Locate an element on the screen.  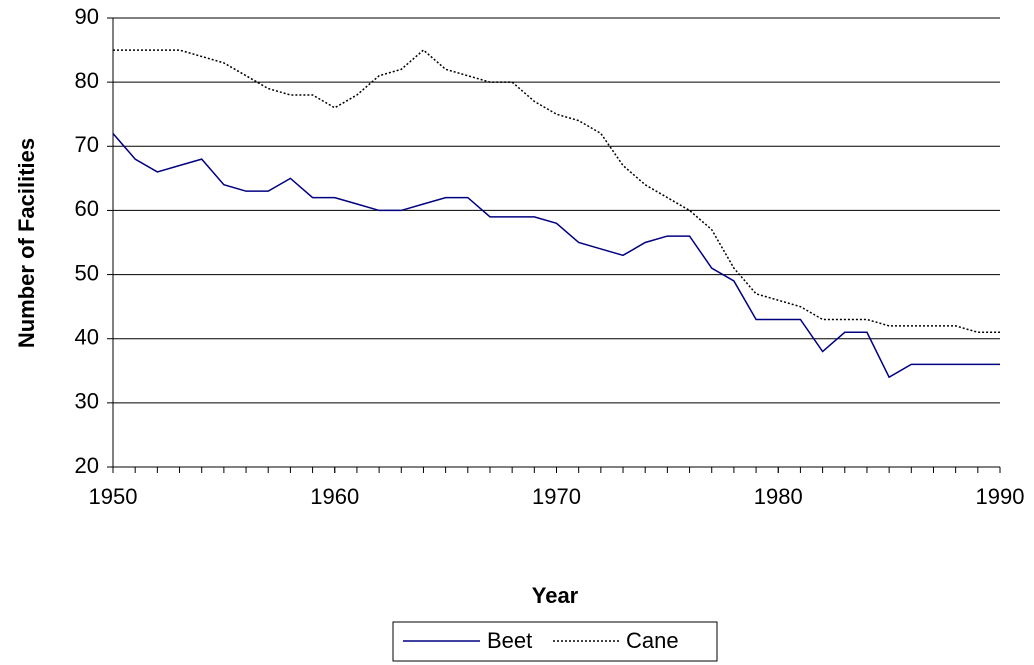
y-tick-label: 70 is located at coordinates (87, 144).